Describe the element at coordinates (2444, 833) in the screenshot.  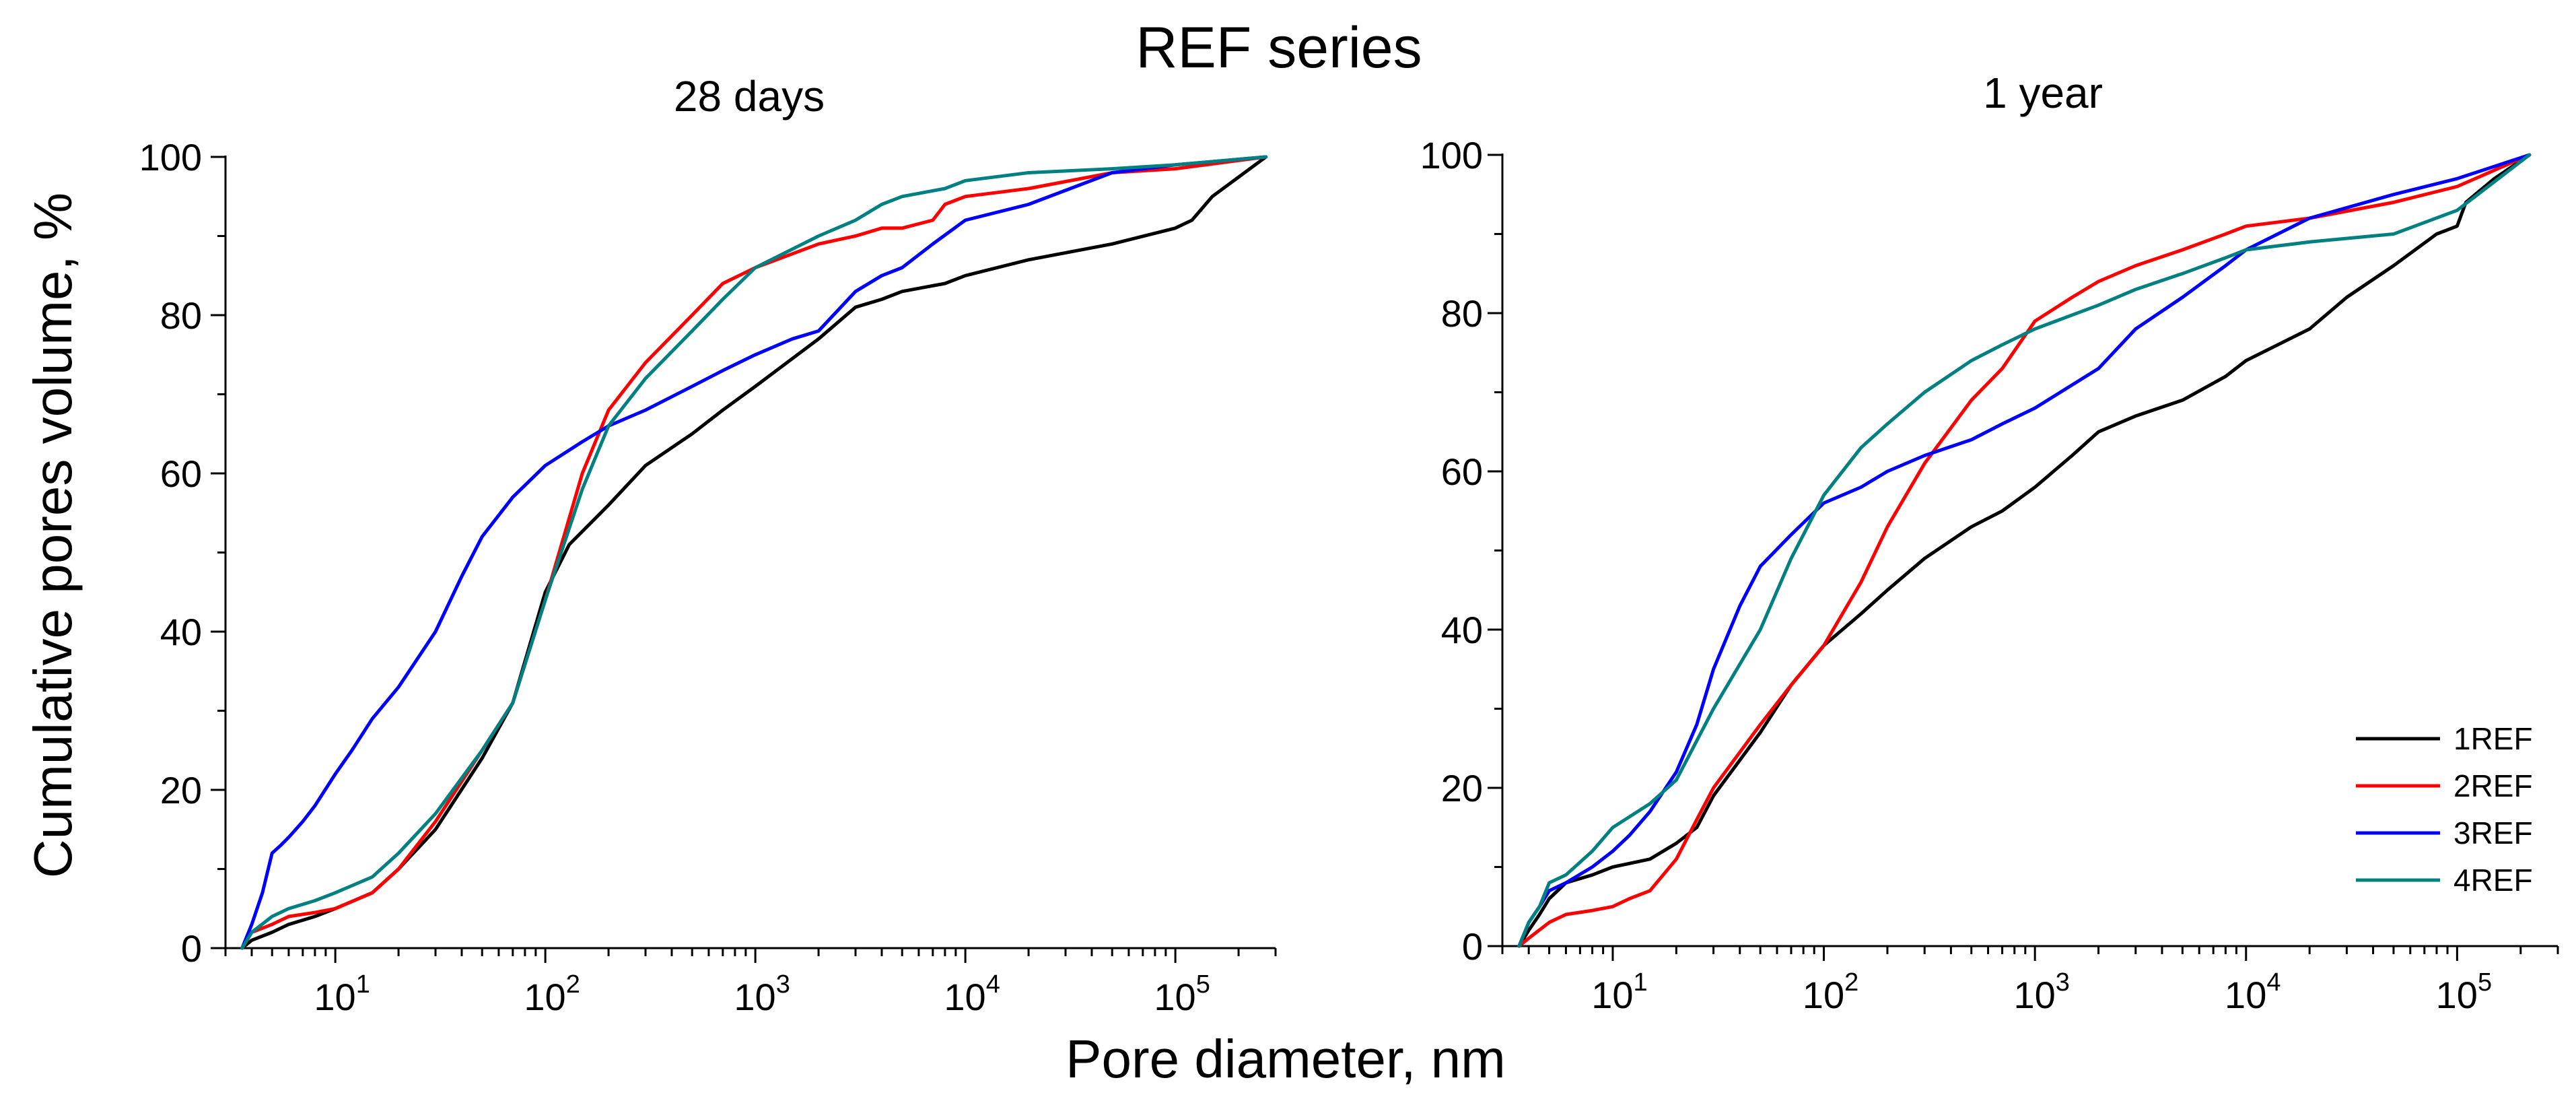
I see `legend-entry-3REF: 3REF` at that location.